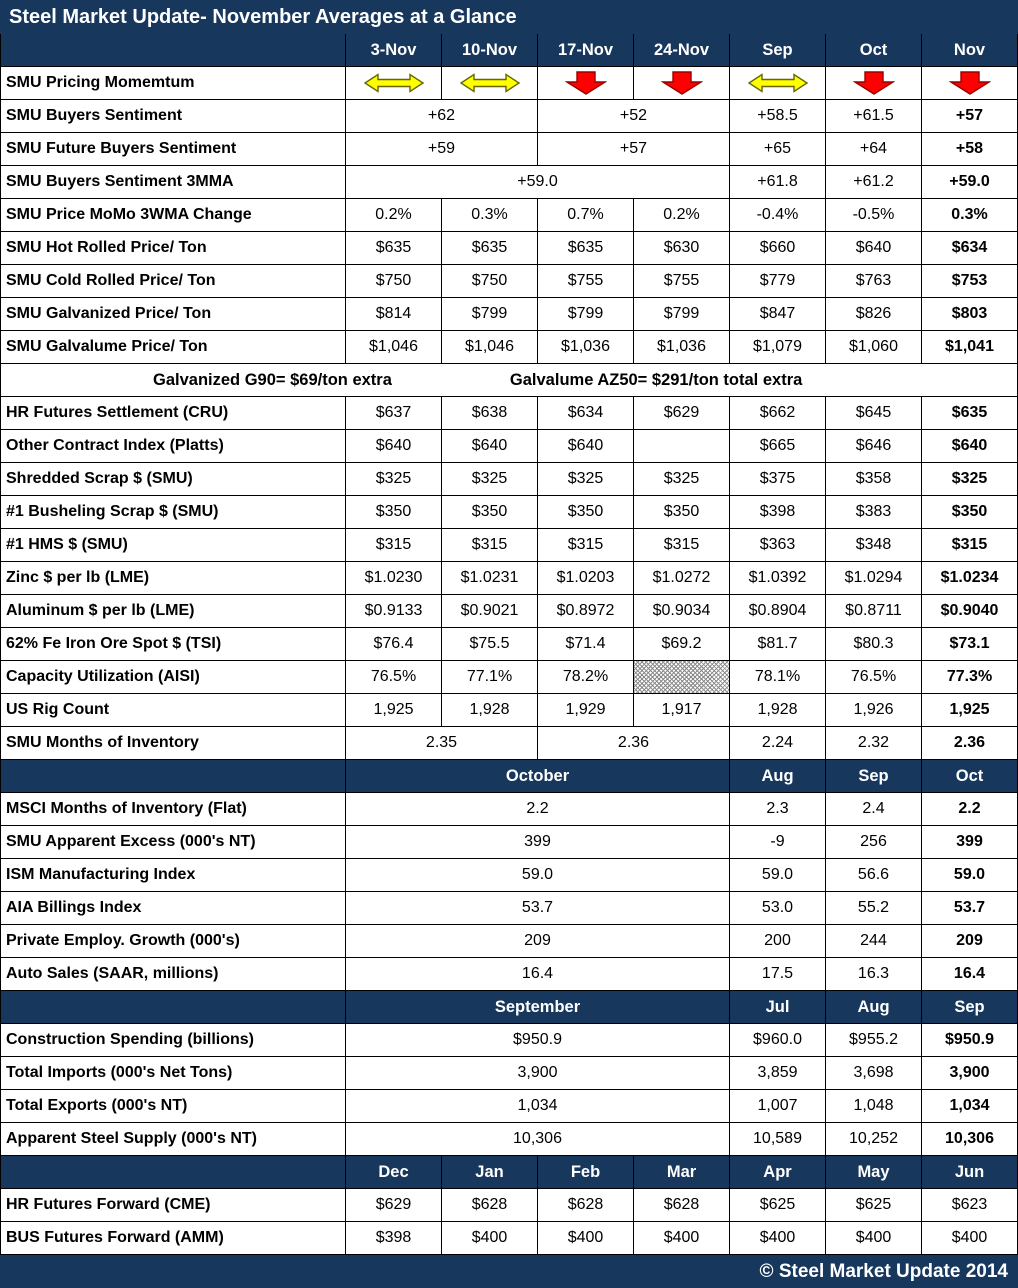 This screenshot has width=1018, height=1288. Describe the element at coordinates (509, 875) in the screenshot. I see `table-row: ISM Manufacturing Index 59.0 59.0 56.6 59.0` at that location.